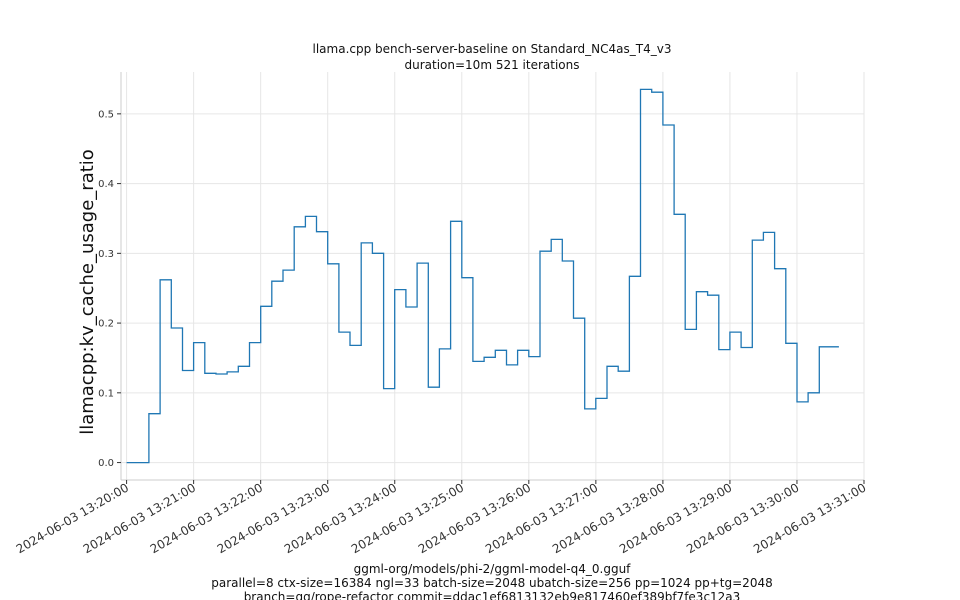 This screenshot has height=600, width=960. Describe the element at coordinates (492, 65) in the screenshot. I see `chart-subtitle: duration=10m 521 iterations` at that location.